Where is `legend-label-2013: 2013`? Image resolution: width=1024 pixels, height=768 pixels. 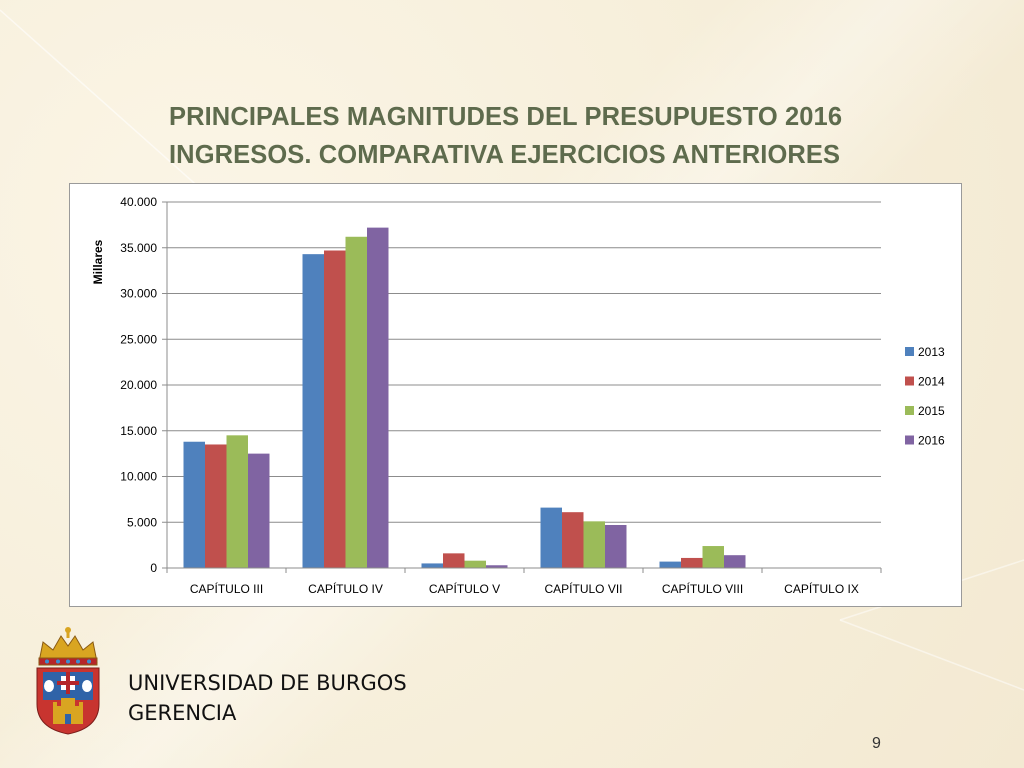
legend-label-2013: 2013 is located at coordinates (931, 352).